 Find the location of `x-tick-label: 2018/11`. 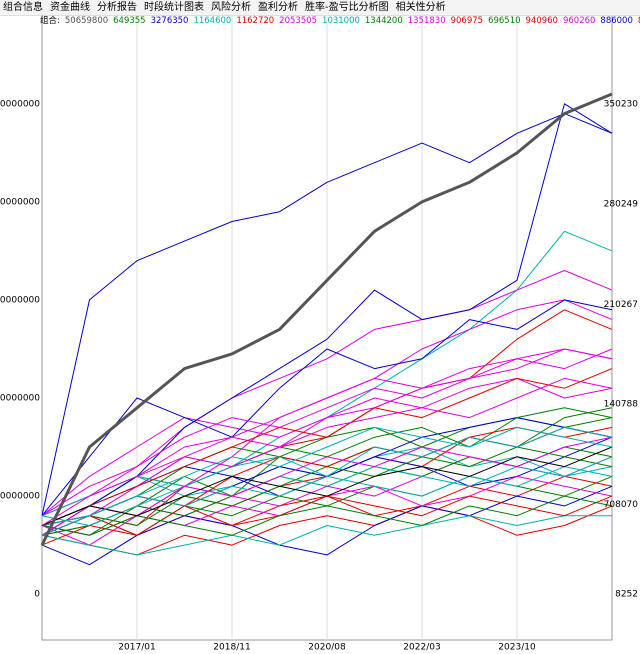

x-tick-label: 2018/11 is located at coordinates (231, 648).